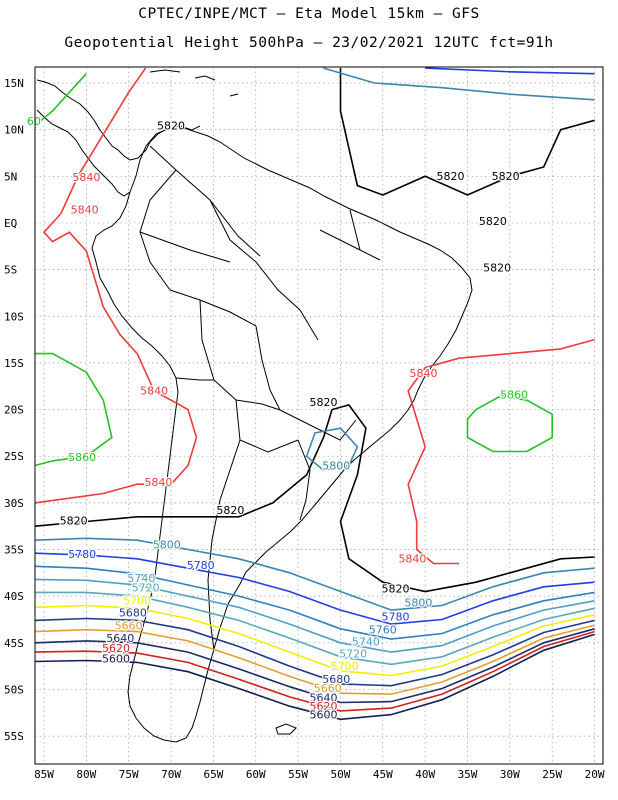 This screenshot has height=800, width=618. What do you see at coordinates (383, 629) in the screenshot?
I see `contour-label: 5760` at bounding box center [383, 629].